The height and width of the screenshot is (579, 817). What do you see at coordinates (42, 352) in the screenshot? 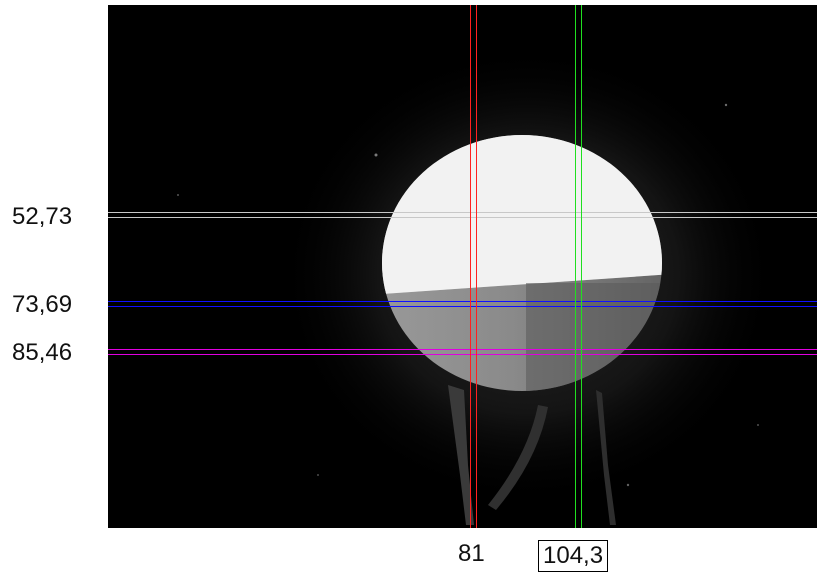
I see `horizontal-cursor-label: 85,46` at bounding box center [42, 352].